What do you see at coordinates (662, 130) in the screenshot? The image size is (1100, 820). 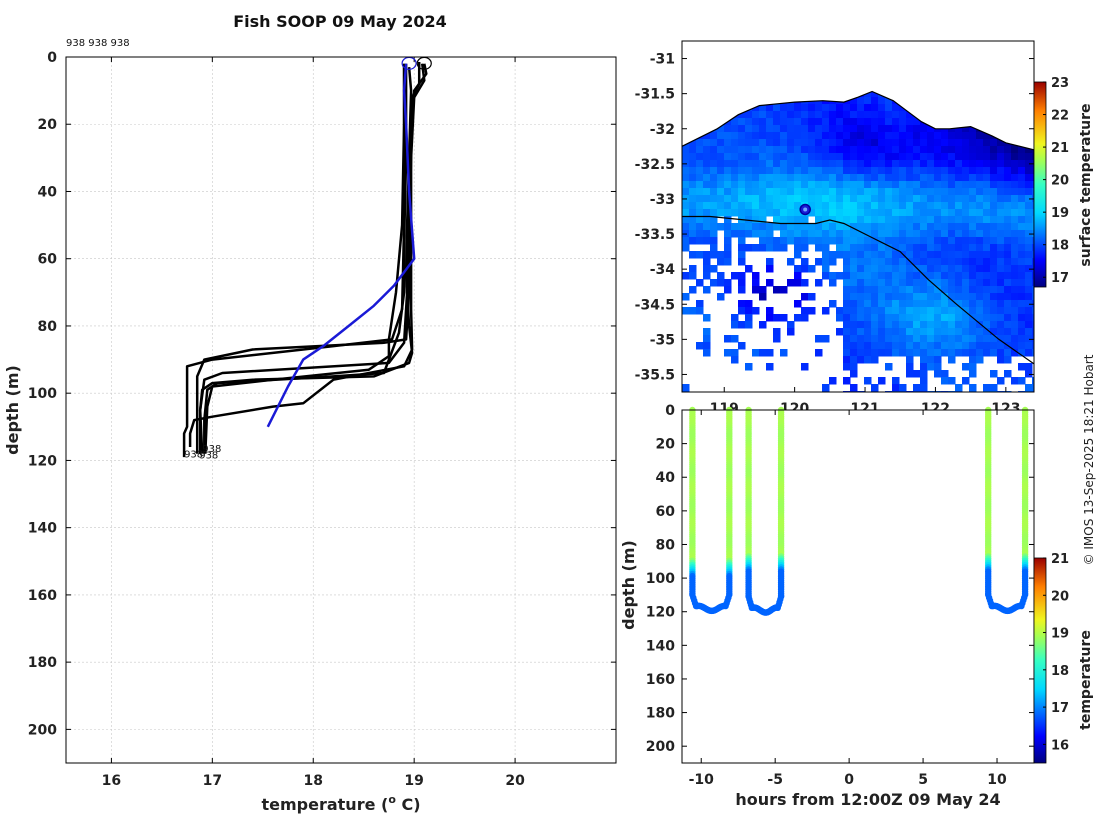 I see `map-y-tick-label: -32` at bounding box center [662, 130].